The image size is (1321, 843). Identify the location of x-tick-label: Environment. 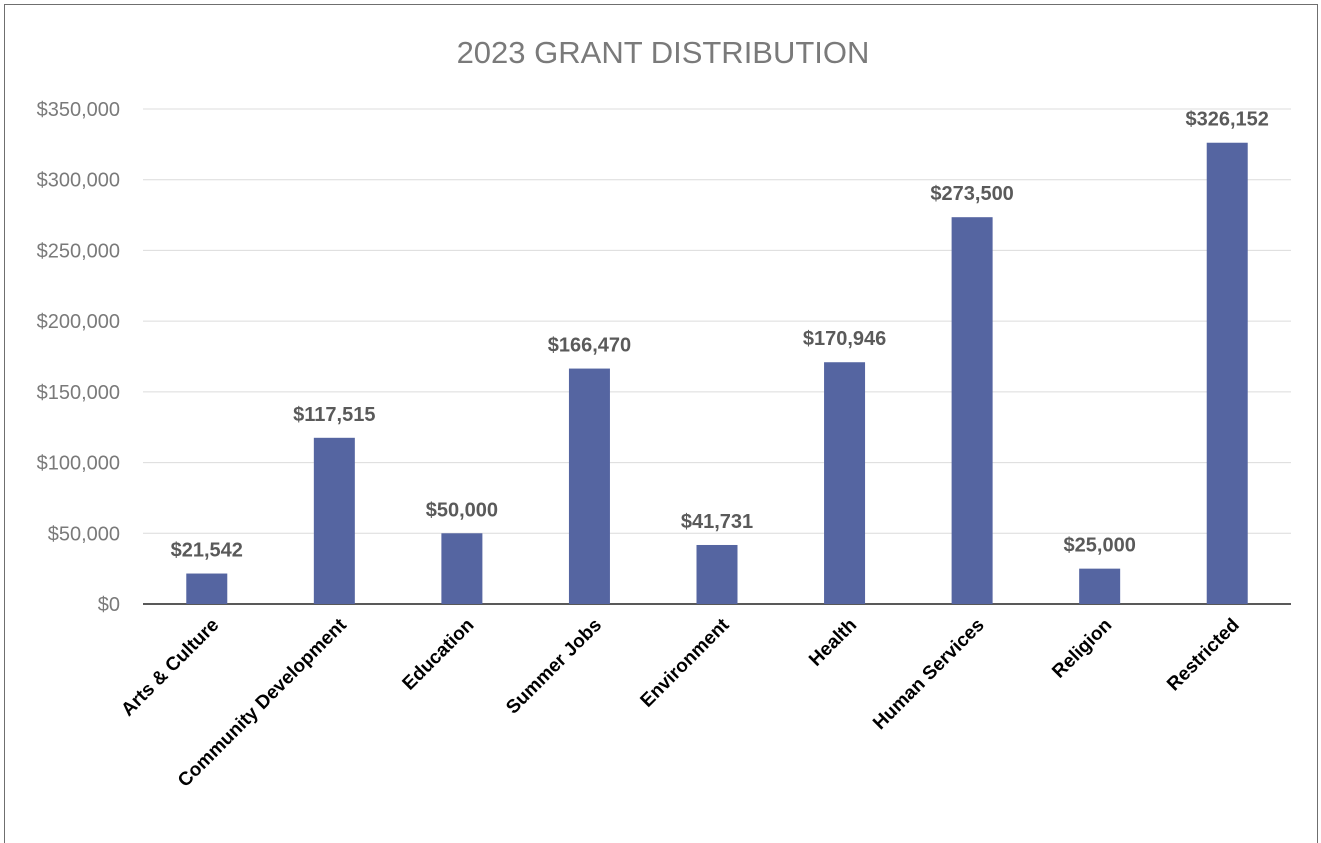
(685, 662).